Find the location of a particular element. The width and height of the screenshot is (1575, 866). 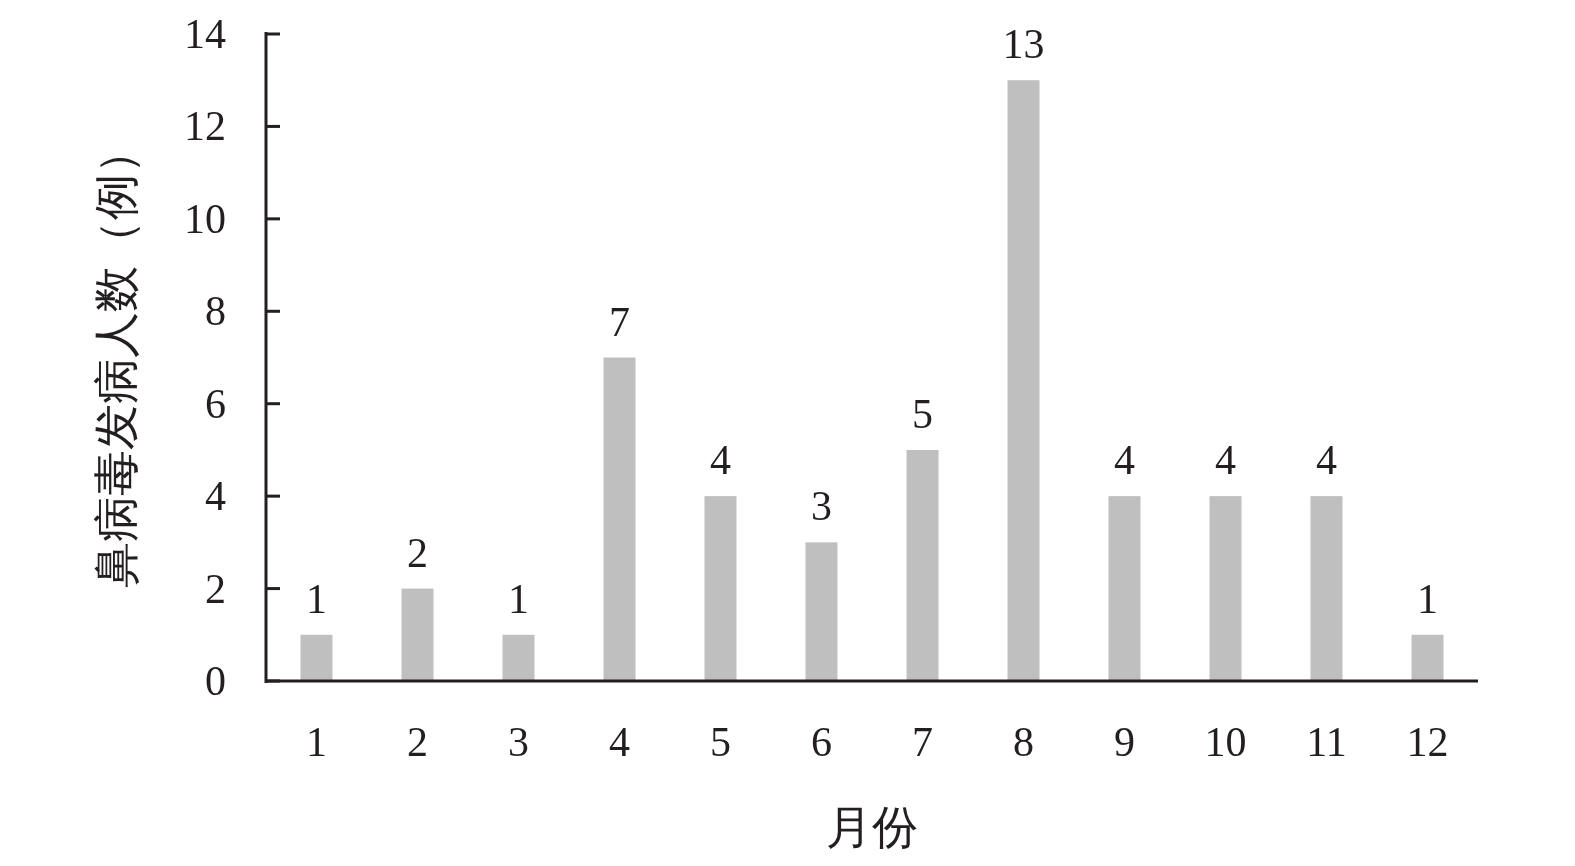

y-axis-title: 鼻病毒发病人数（例） is located at coordinates (116, 357).